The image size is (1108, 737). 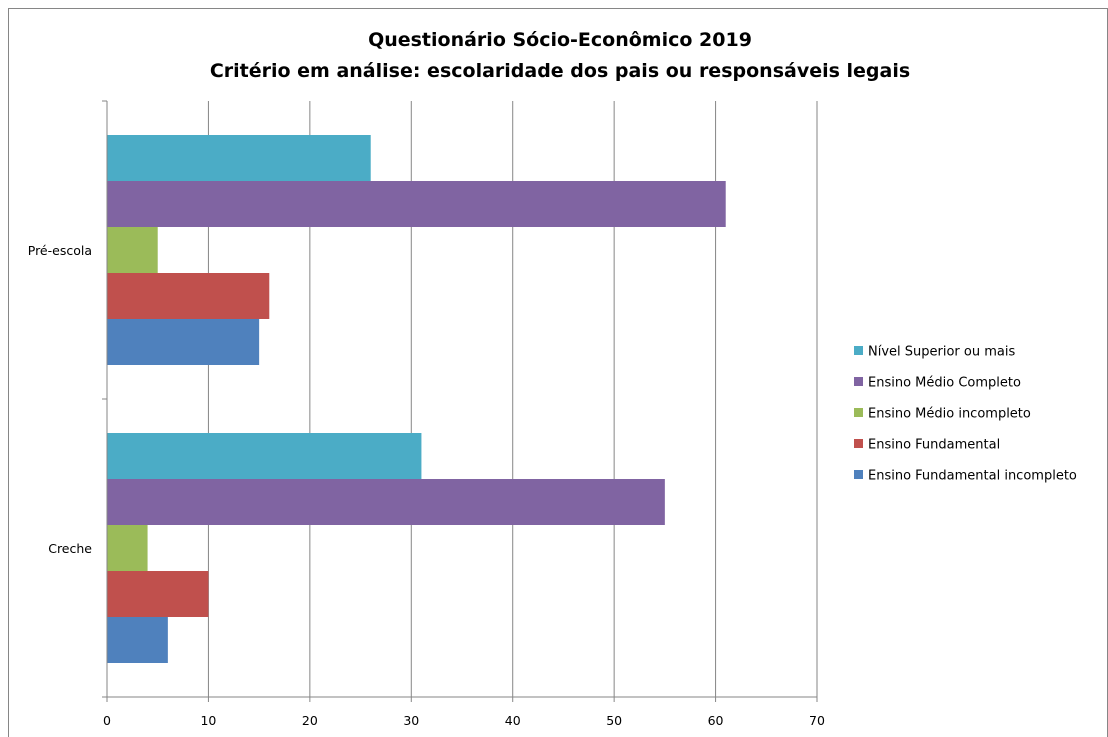 What do you see at coordinates (941, 352) in the screenshot?
I see `legend-label: Nível Superior ou mais` at bounding box center [941, 352].